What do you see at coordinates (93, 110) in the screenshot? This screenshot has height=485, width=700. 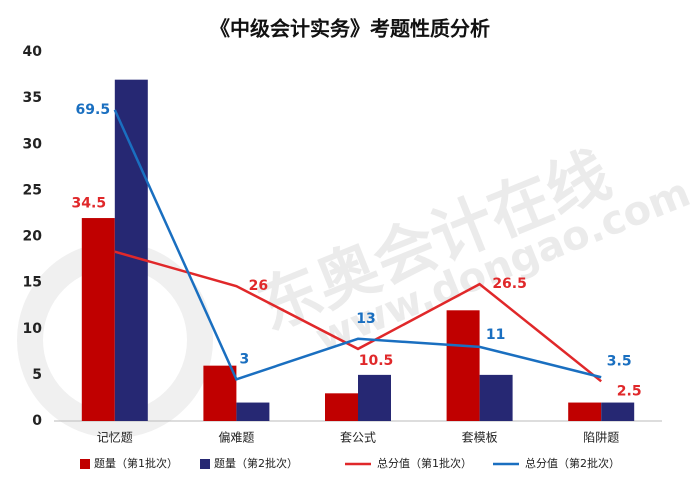 I see `value-label: 69.5` at bounding box center [93, 110].